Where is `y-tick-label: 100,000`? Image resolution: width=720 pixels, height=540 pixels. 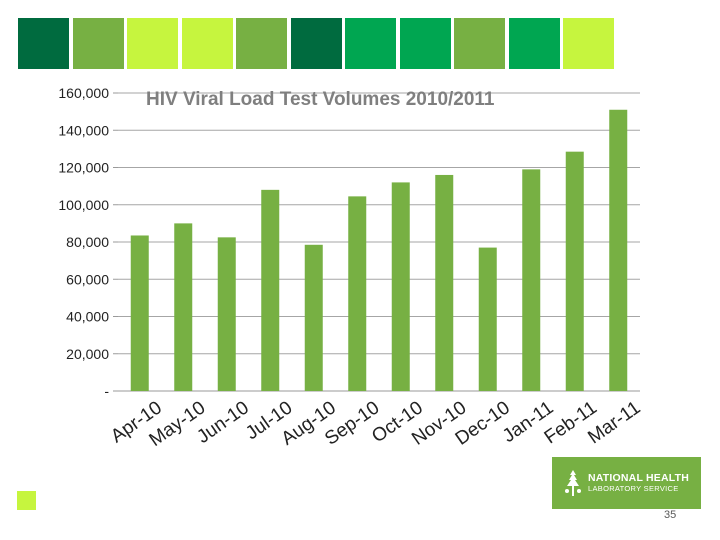
y-tick-label: 100,000 is located at coordinates (83, 205).